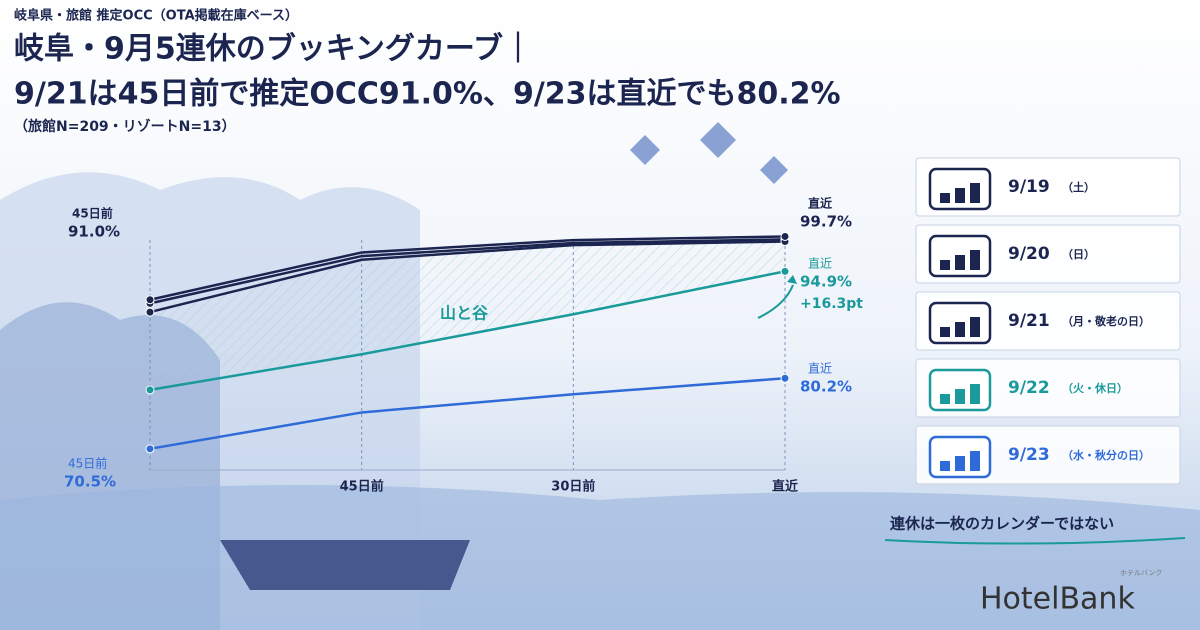  I want to click on legend-label: 9/19, so click(1029, 187).